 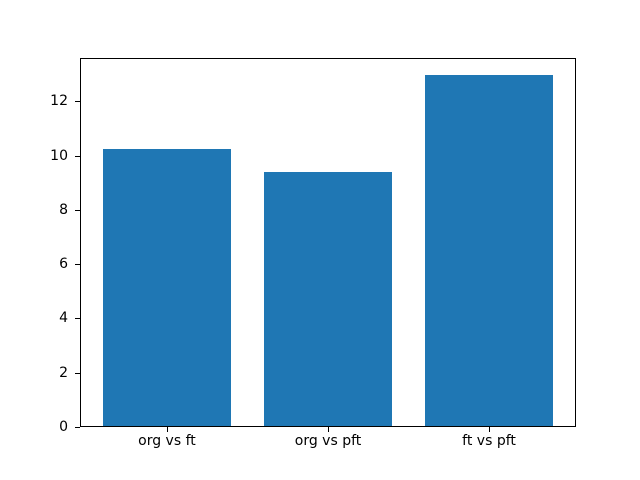 What do you see at coordinates (63, 209) in the screenshot?
I see `y-tick-label: 8` at bounding box center [63, 209].